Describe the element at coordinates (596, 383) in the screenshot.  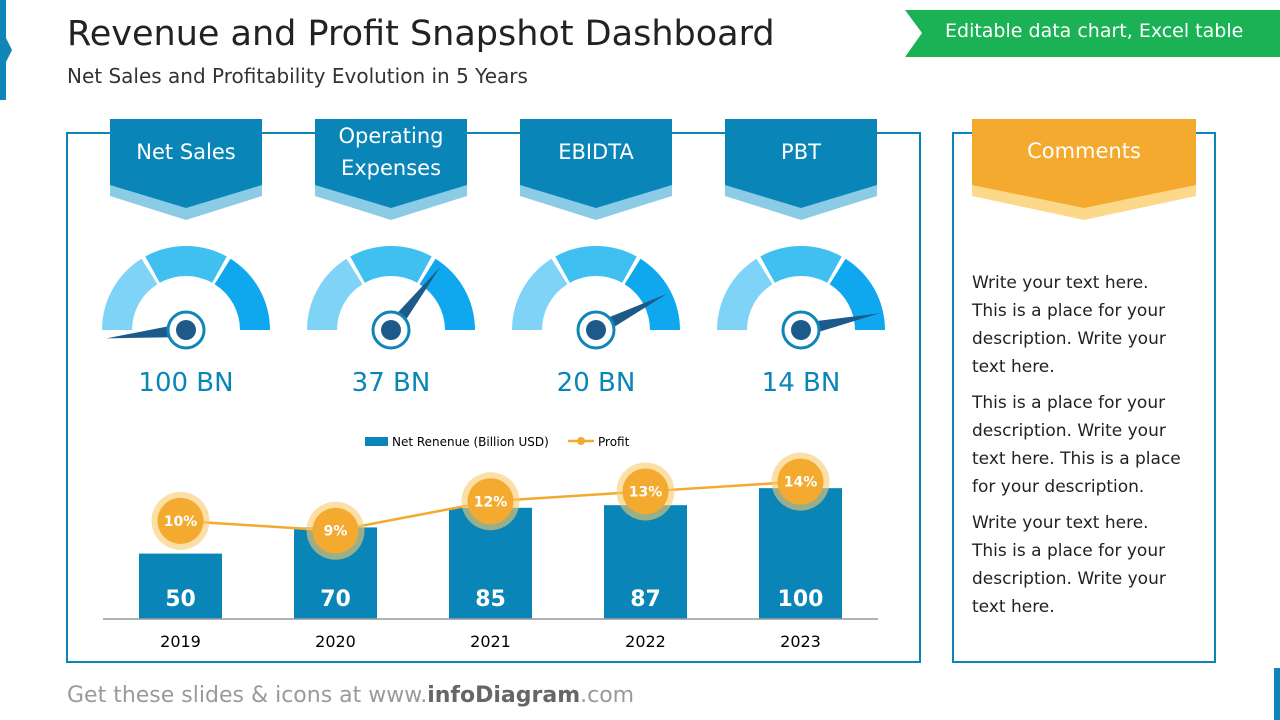
I see `kpi-value: 20 BN` at that location.